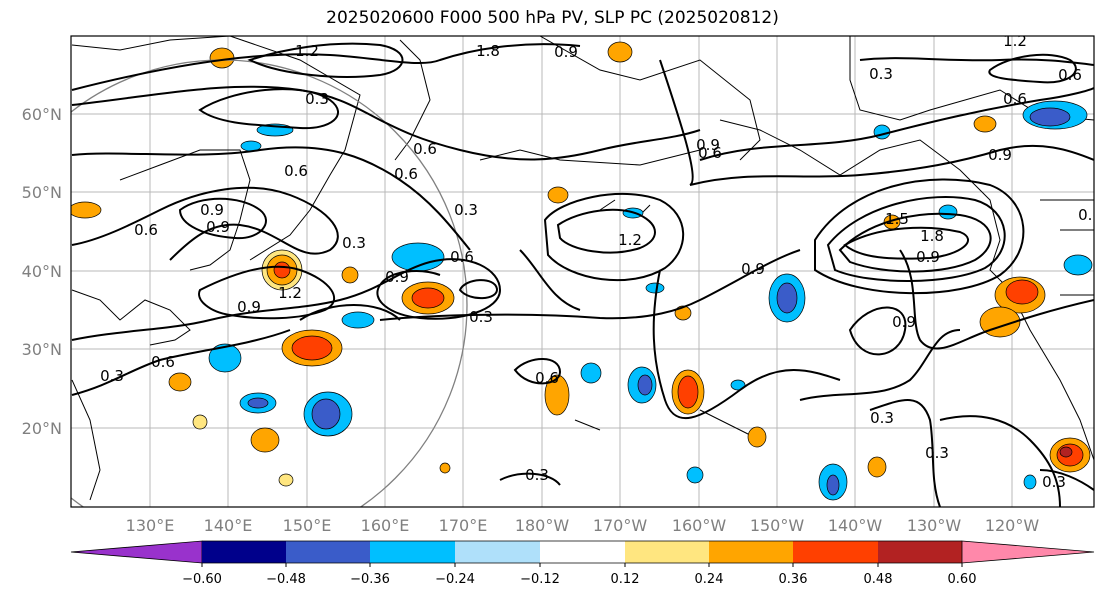 The width and height of the screenshot is (1105, 601). I want to click on colorbar-tick-label: 0.48, so click(878, 579).